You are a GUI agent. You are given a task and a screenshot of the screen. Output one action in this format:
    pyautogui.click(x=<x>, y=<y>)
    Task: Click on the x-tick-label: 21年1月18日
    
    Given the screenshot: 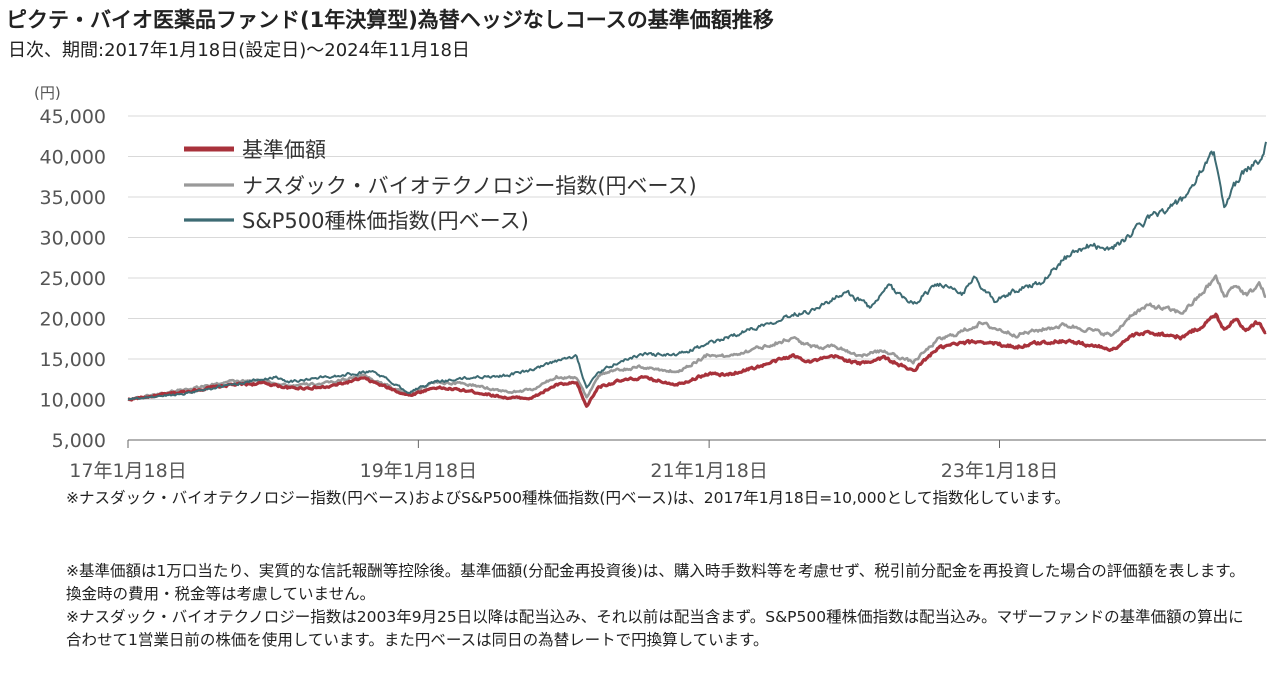 What is the action you would take?
    pyautogui.click(x=708, y=471)
    